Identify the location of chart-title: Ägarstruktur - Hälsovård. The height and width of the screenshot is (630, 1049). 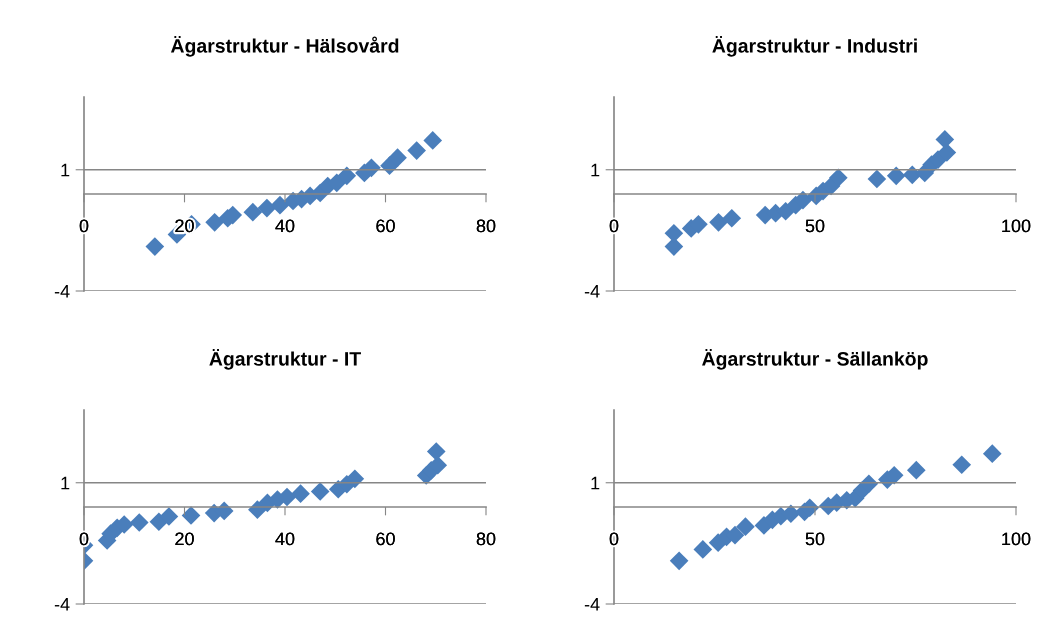
(284, 46).